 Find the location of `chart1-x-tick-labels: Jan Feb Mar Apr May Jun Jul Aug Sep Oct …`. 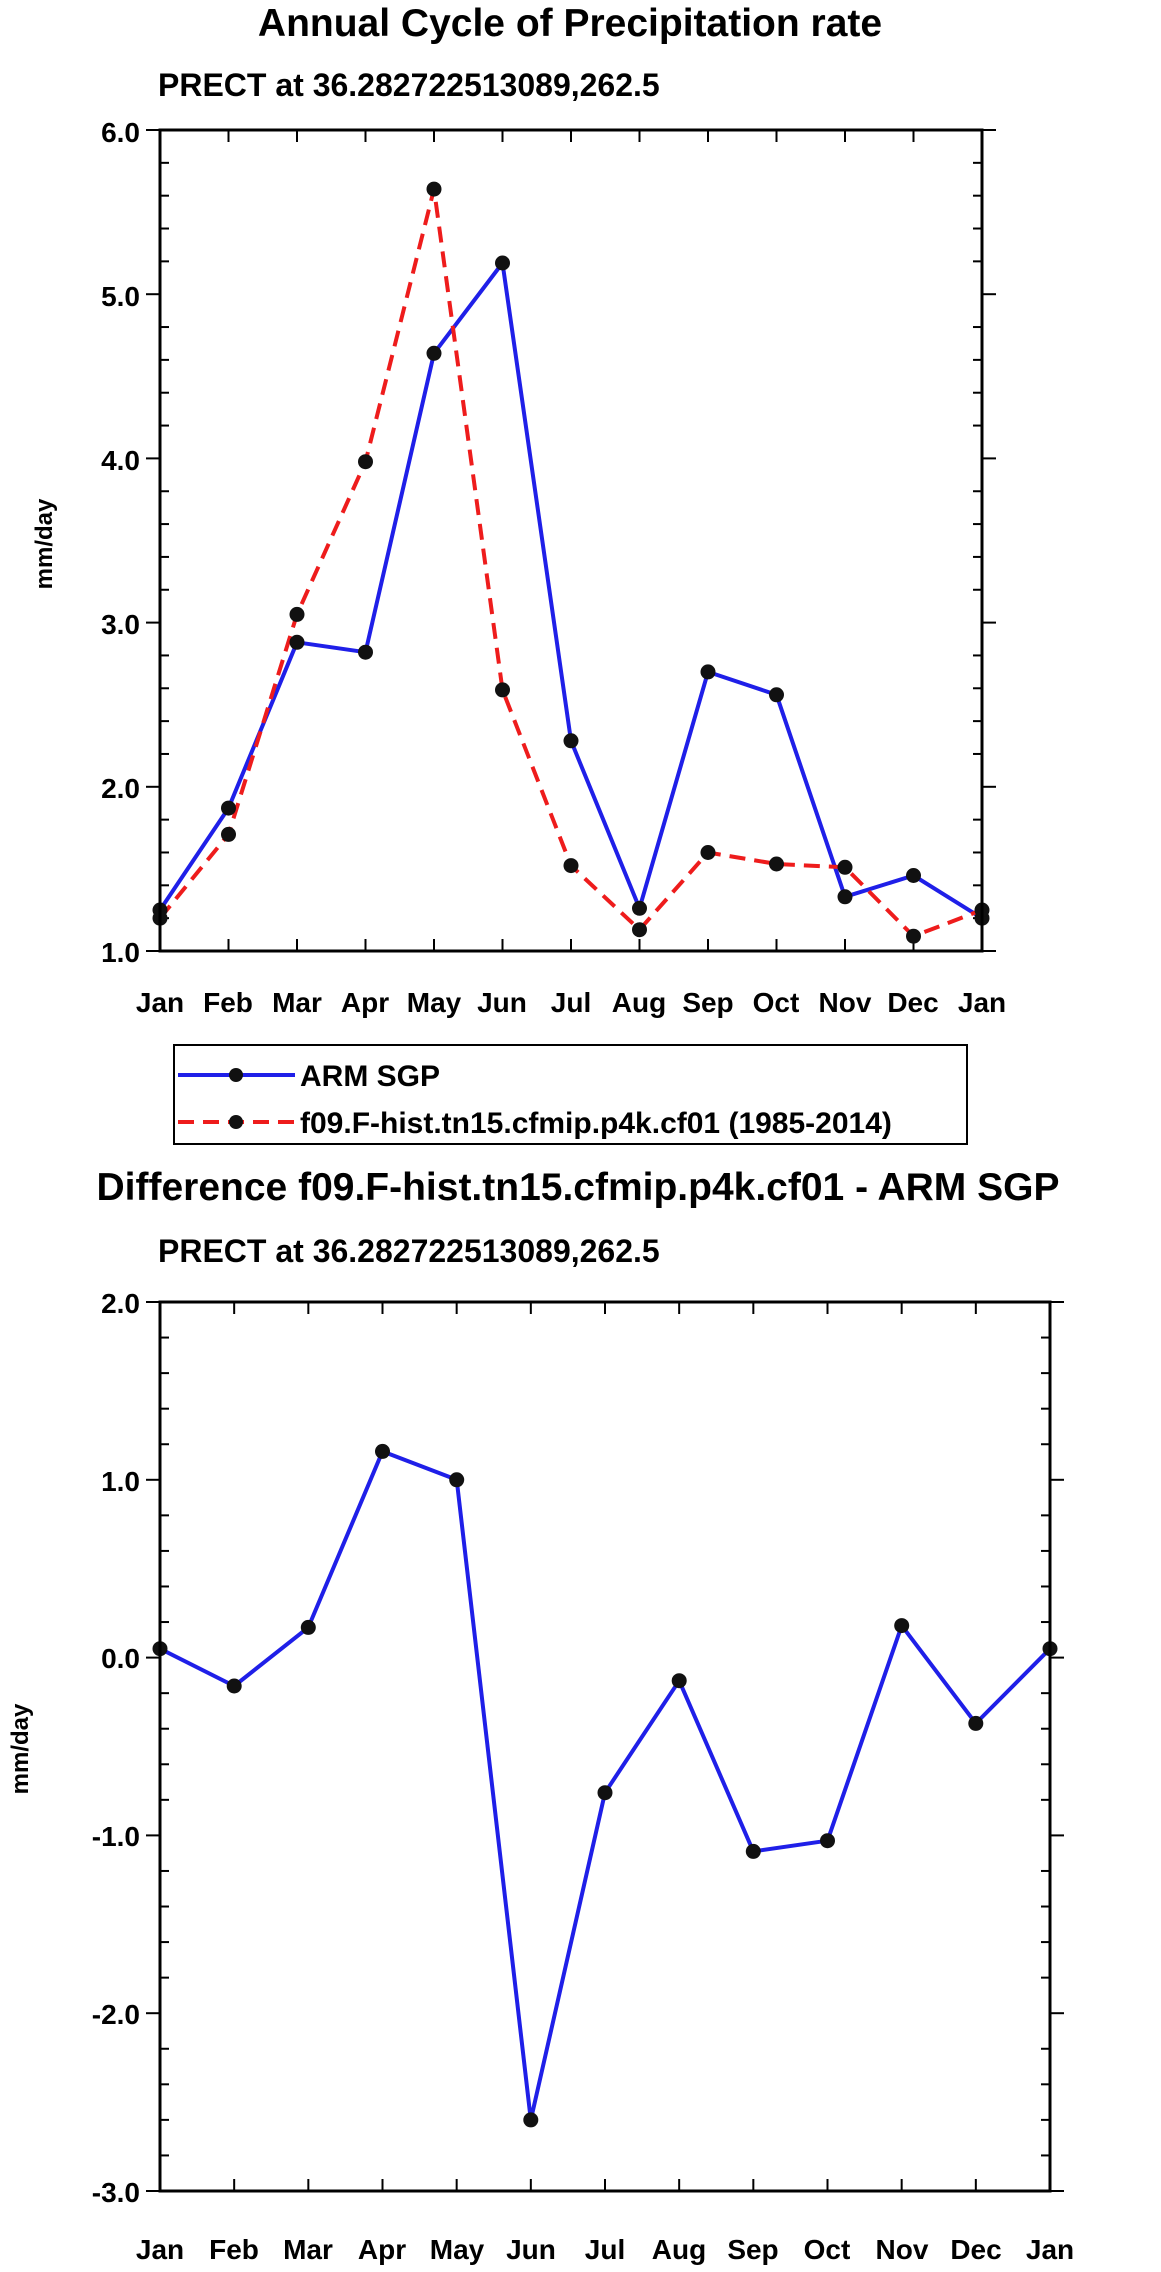

chart1-x-tick-labels: Jan Feb Mar Apr May Jun Jul Aug Sep Oct … is located at coordinates (571, 1002).